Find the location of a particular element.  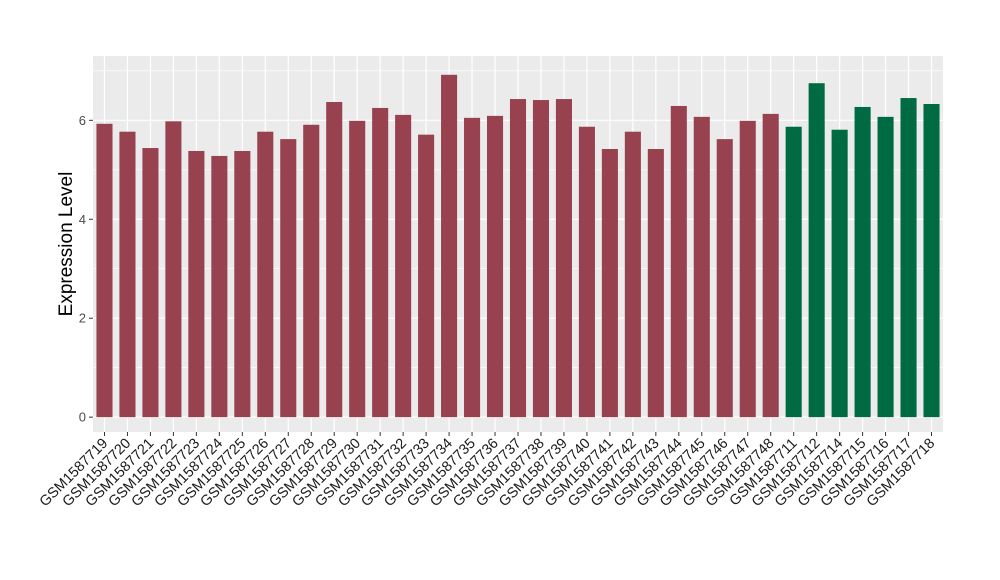

bar-GSM1587731 is located at coordinates (380, 262).